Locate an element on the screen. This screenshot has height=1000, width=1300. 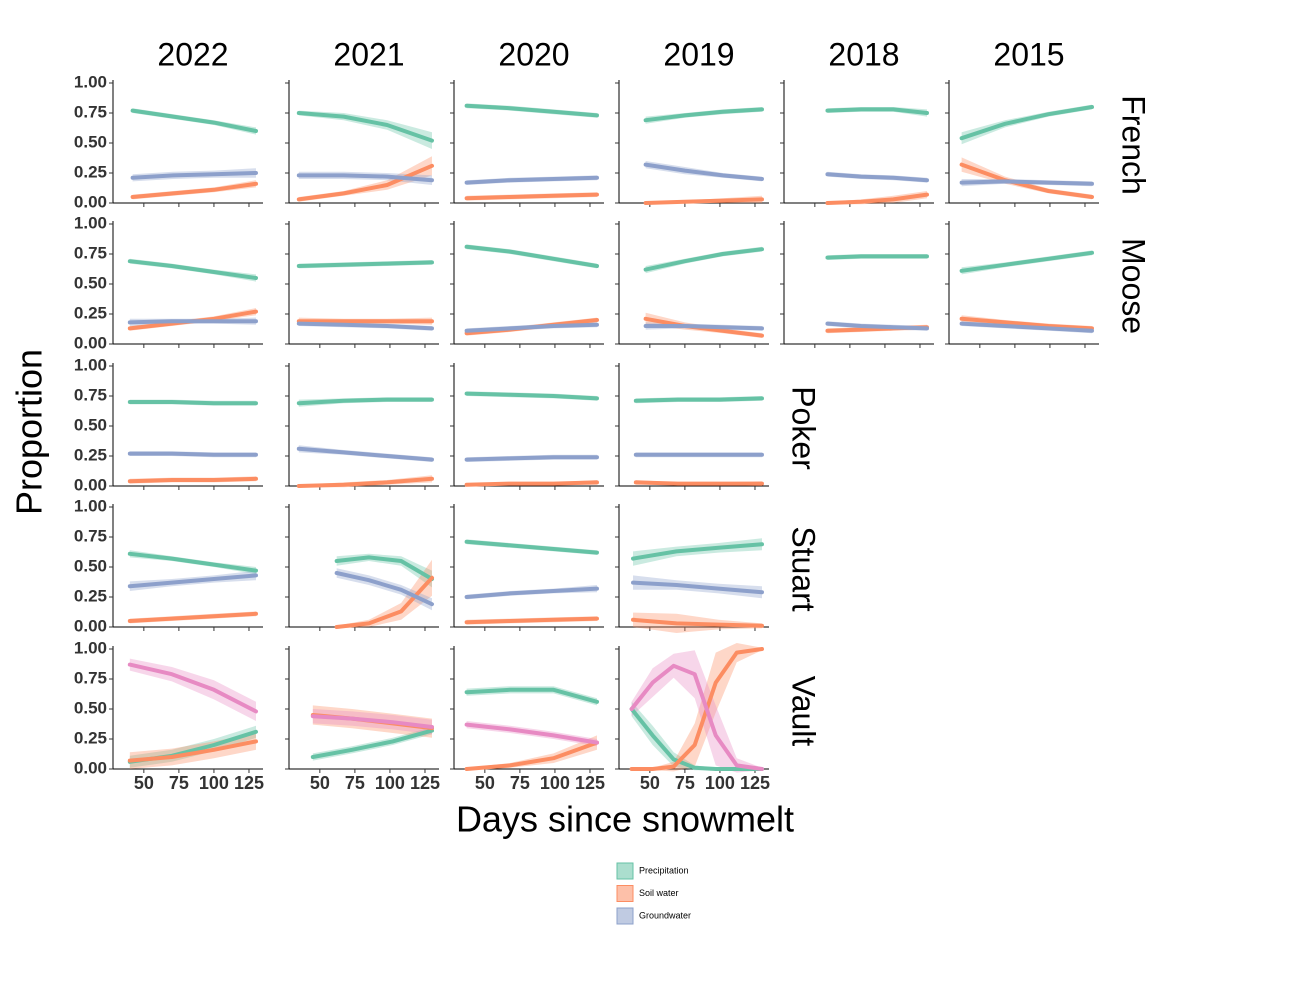
column-label: 2015 is located at coordinates (1028, 54).